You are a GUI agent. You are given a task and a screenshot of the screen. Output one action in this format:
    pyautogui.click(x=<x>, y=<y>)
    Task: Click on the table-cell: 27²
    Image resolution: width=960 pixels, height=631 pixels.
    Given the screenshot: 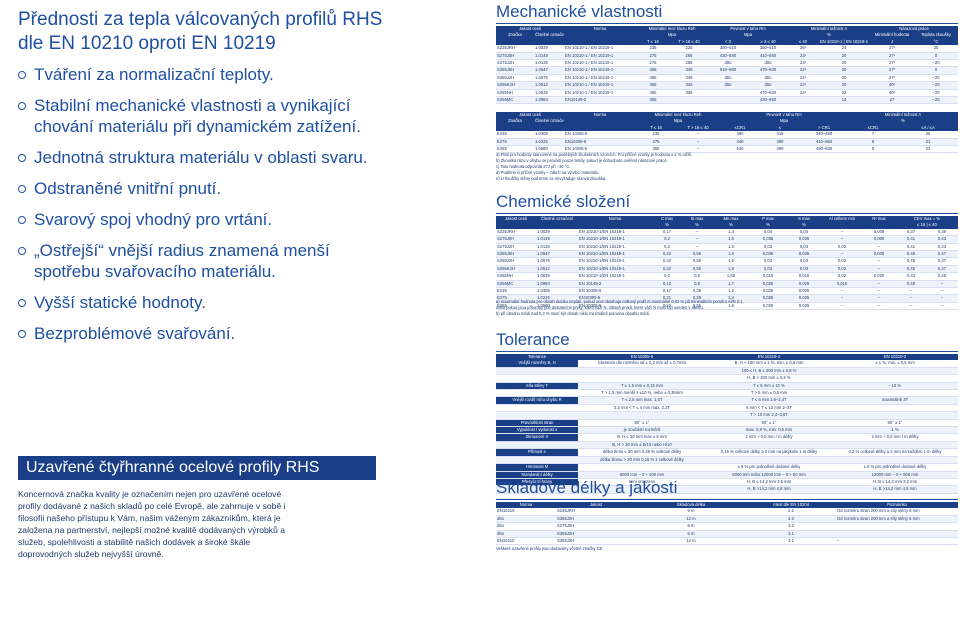 What is the action you would take?
    pyautogui.click(x=892, y=56)
    